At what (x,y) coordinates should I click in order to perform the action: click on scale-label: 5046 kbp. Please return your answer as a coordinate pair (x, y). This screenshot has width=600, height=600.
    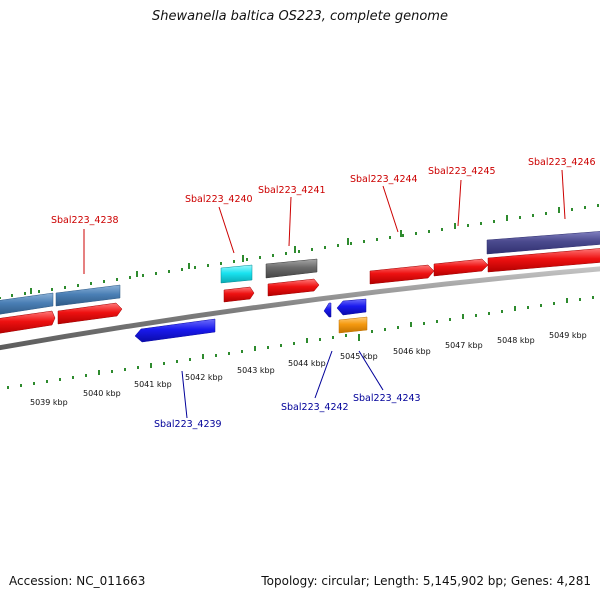
    Looking at the image, I should click on (412, 351).